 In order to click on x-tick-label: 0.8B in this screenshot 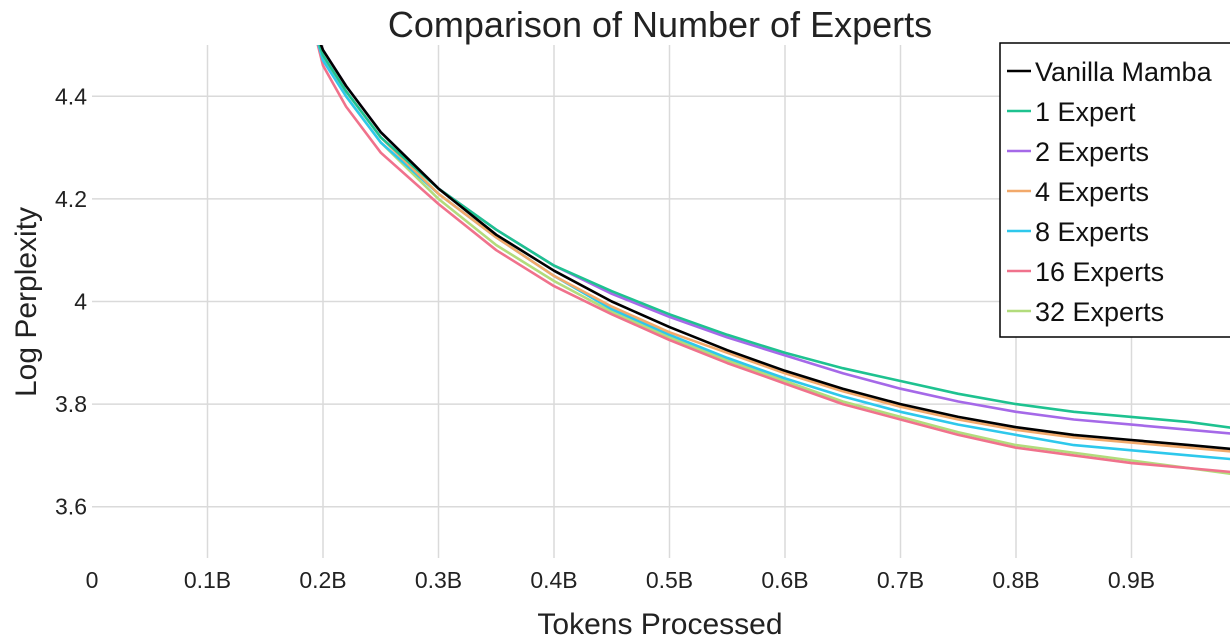, I will do `click(1015, 580)`.